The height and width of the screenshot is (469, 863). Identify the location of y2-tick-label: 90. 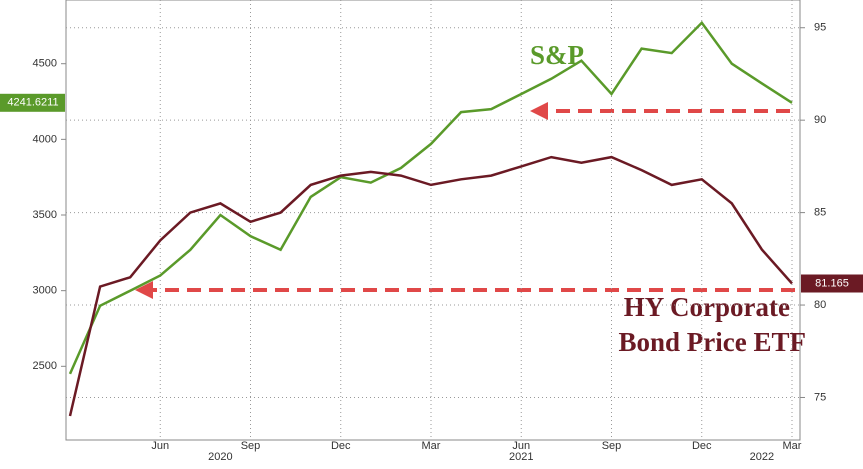
(820, 120).